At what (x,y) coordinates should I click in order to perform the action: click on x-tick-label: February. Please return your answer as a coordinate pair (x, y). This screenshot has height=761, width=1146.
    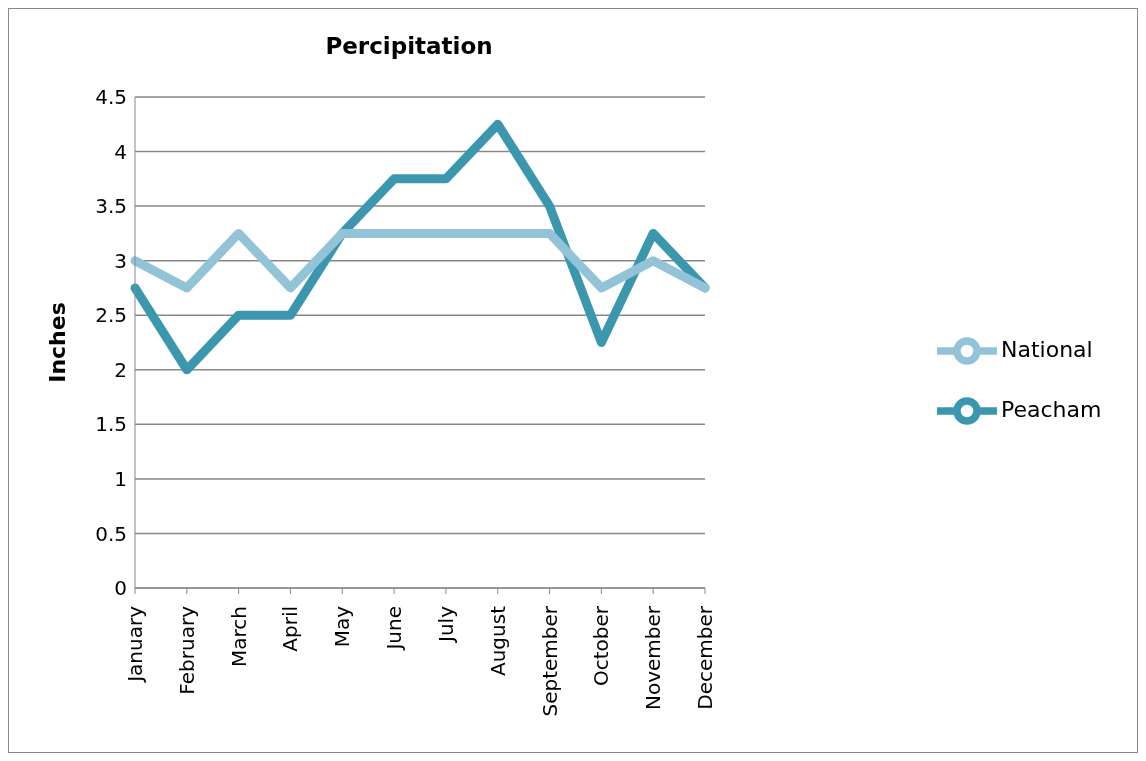
    Looking at the image, I should click on (186, 650).